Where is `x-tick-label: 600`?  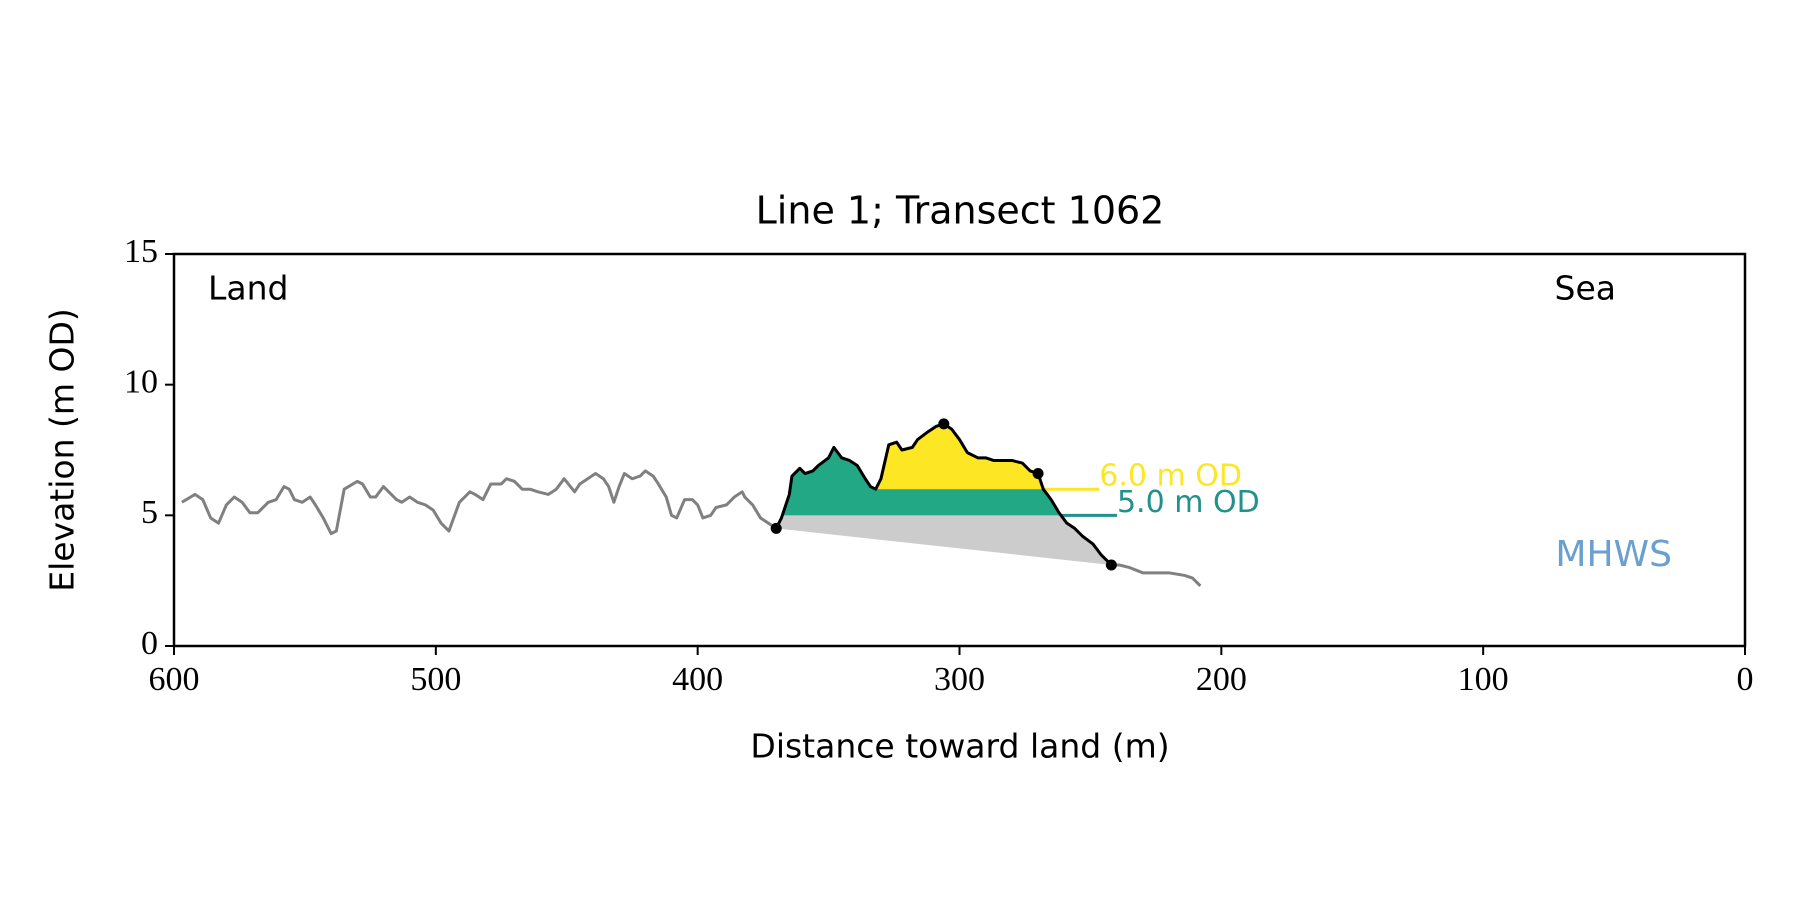 x-tick-label: 600 is located at coordinates (174, 679).